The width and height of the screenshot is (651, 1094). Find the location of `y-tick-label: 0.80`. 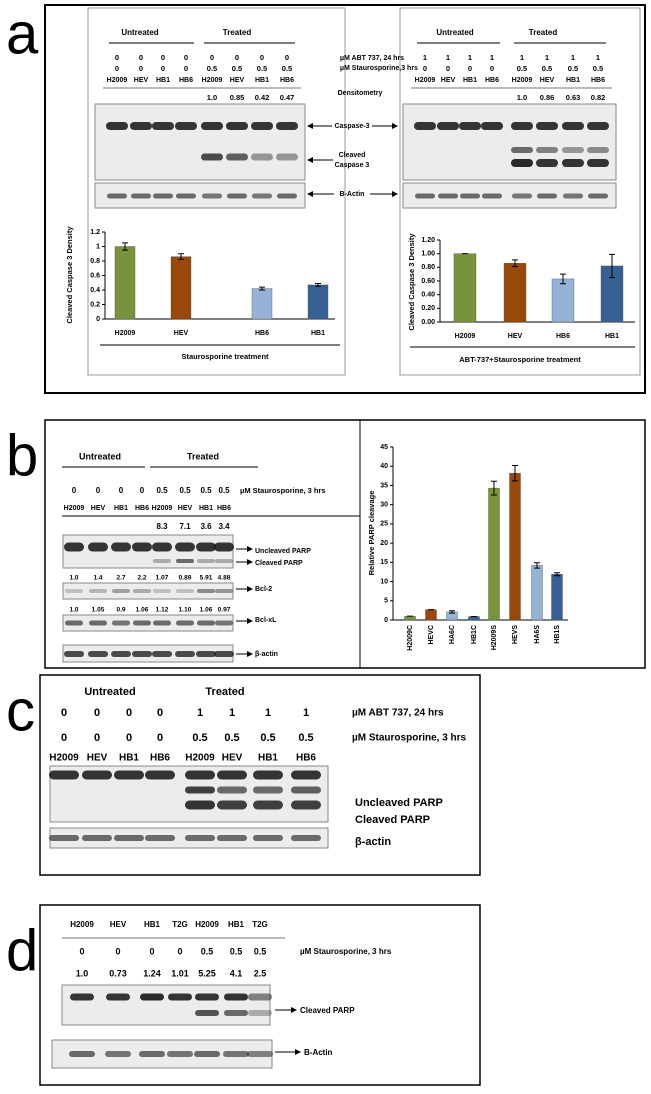

y-tick-label: 0.80 is located at coordinates (428, 267).